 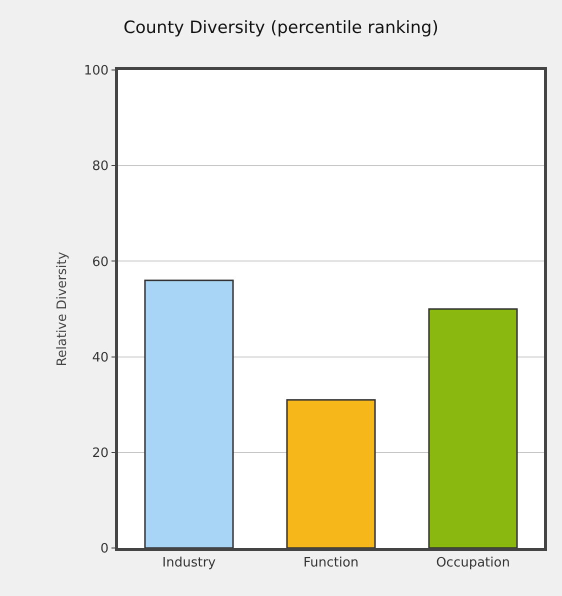 What do you see at coordinates (100, 358) in the screenshot?
I see `y-tick-label: 40` at bounding box center [100, 358].